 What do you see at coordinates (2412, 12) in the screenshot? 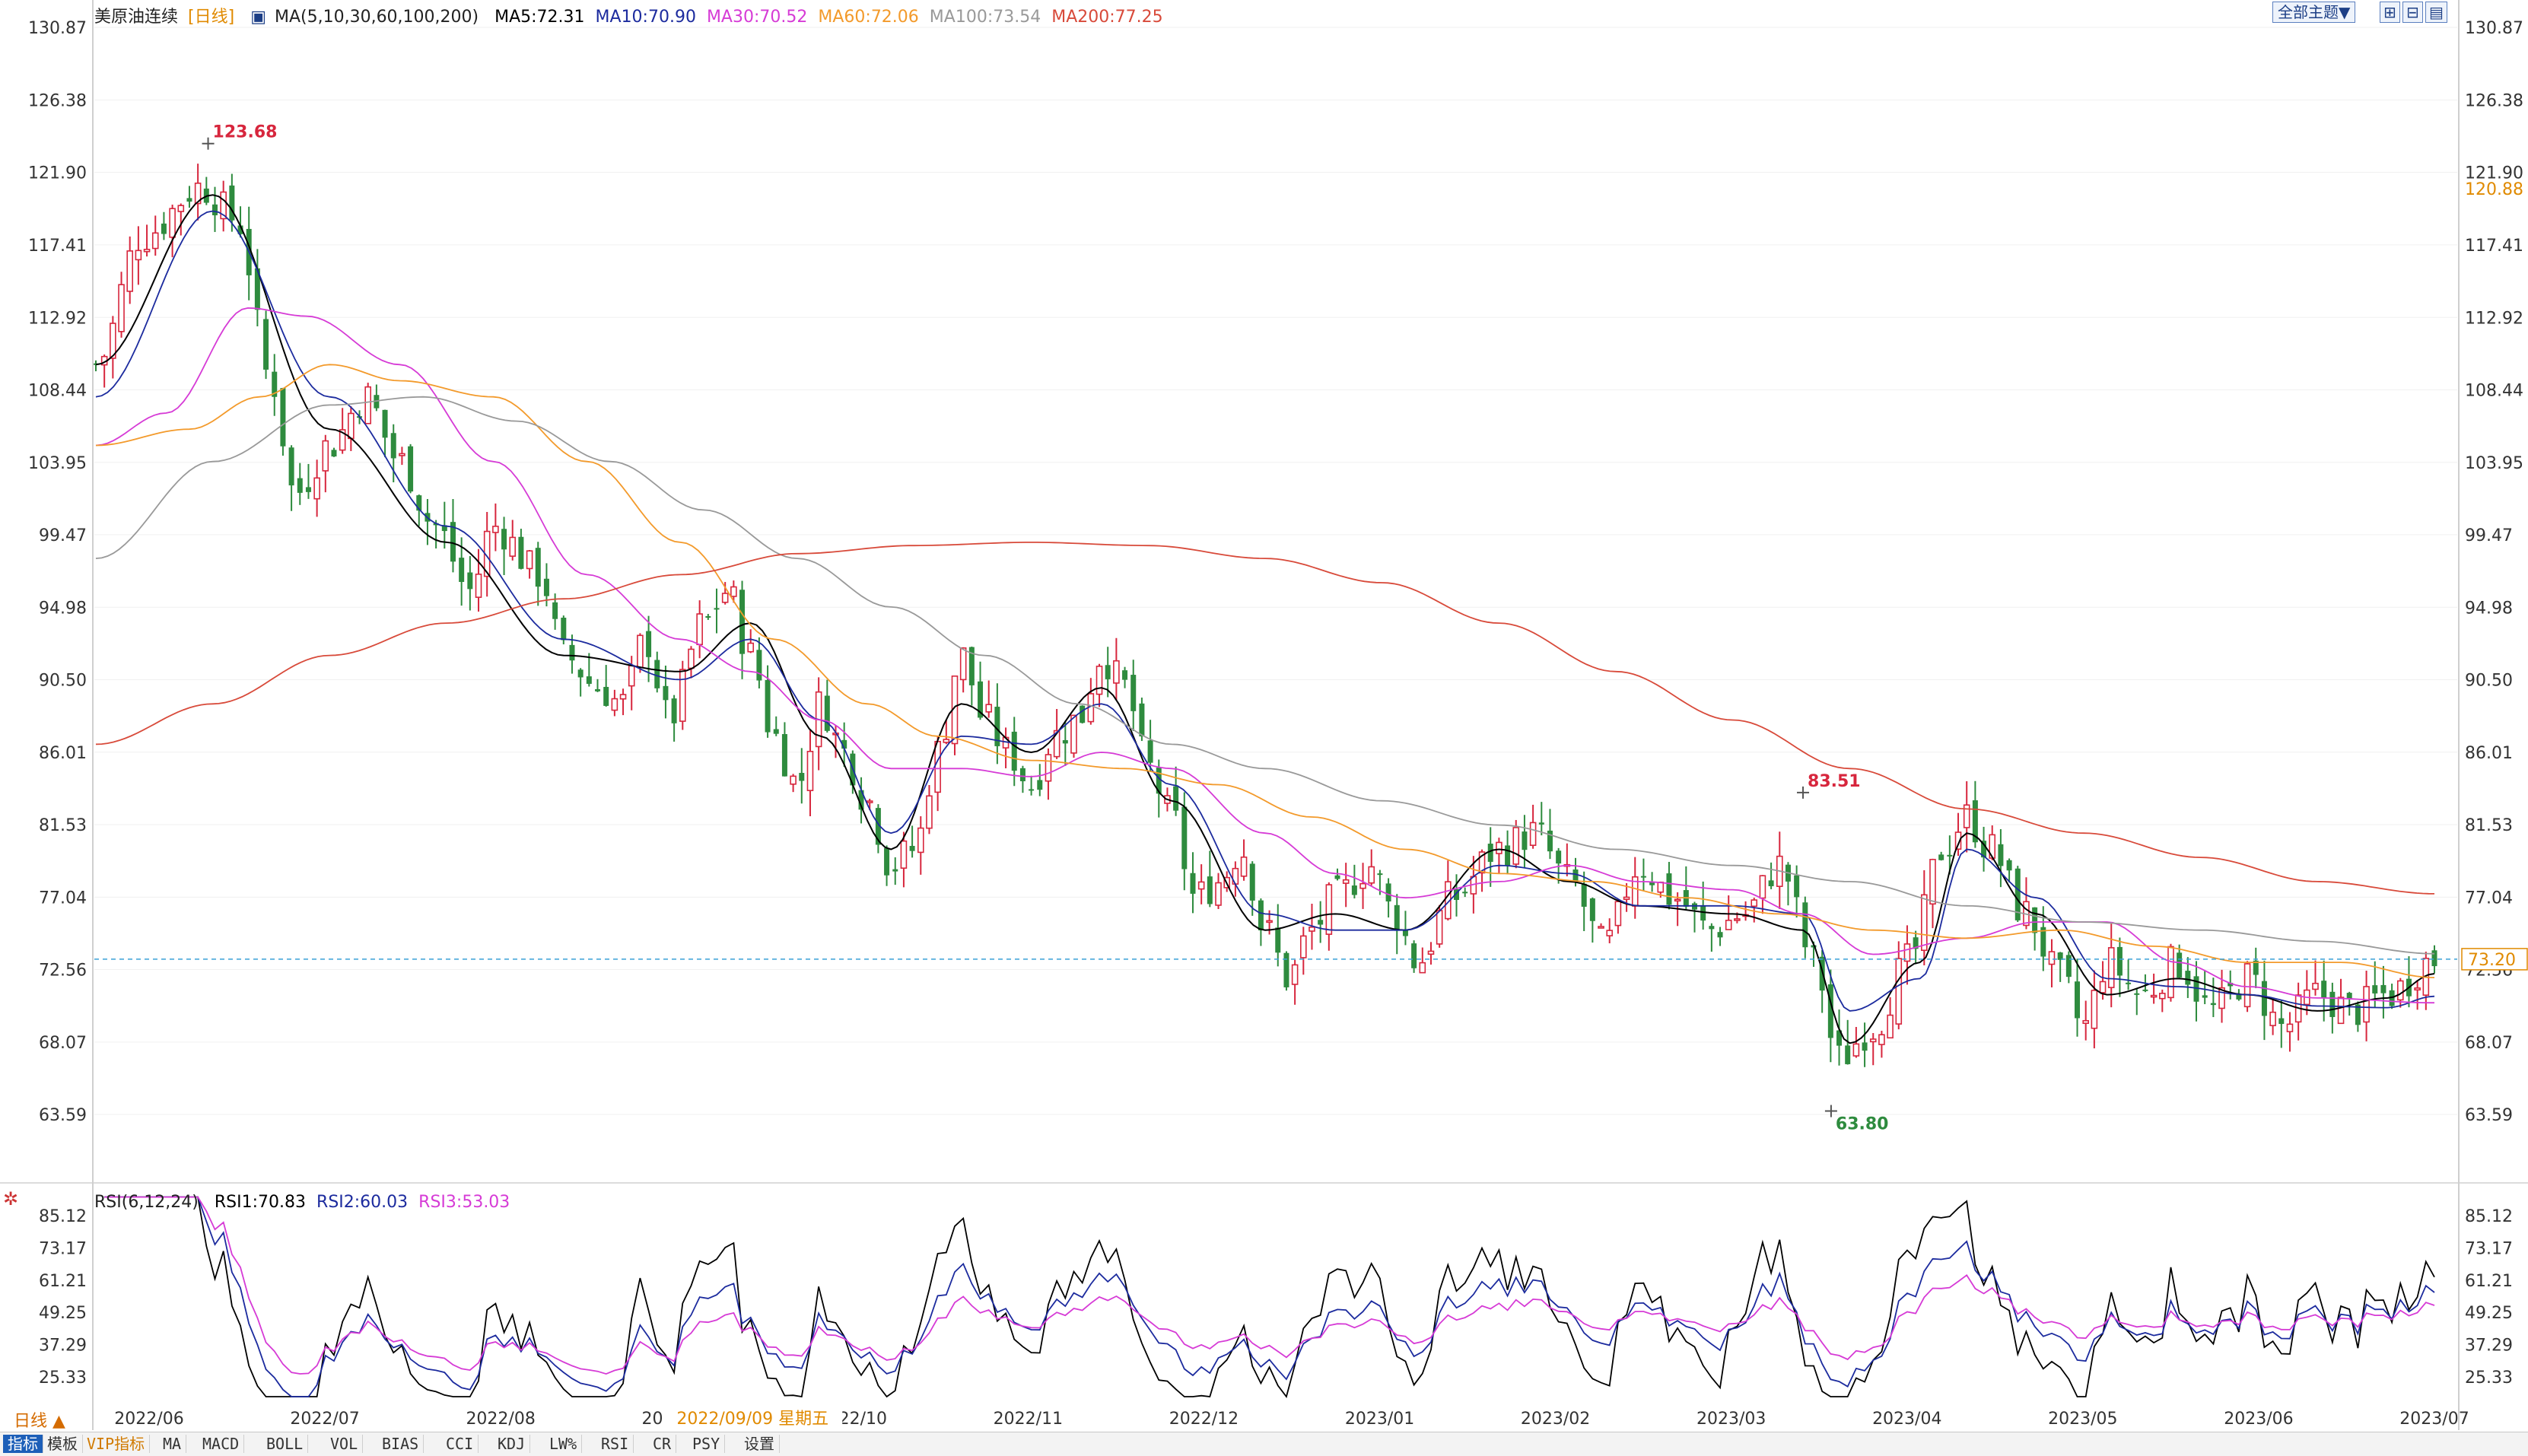
I see `layout-icon-2: ⊟` at bounding box center [2412, 12].